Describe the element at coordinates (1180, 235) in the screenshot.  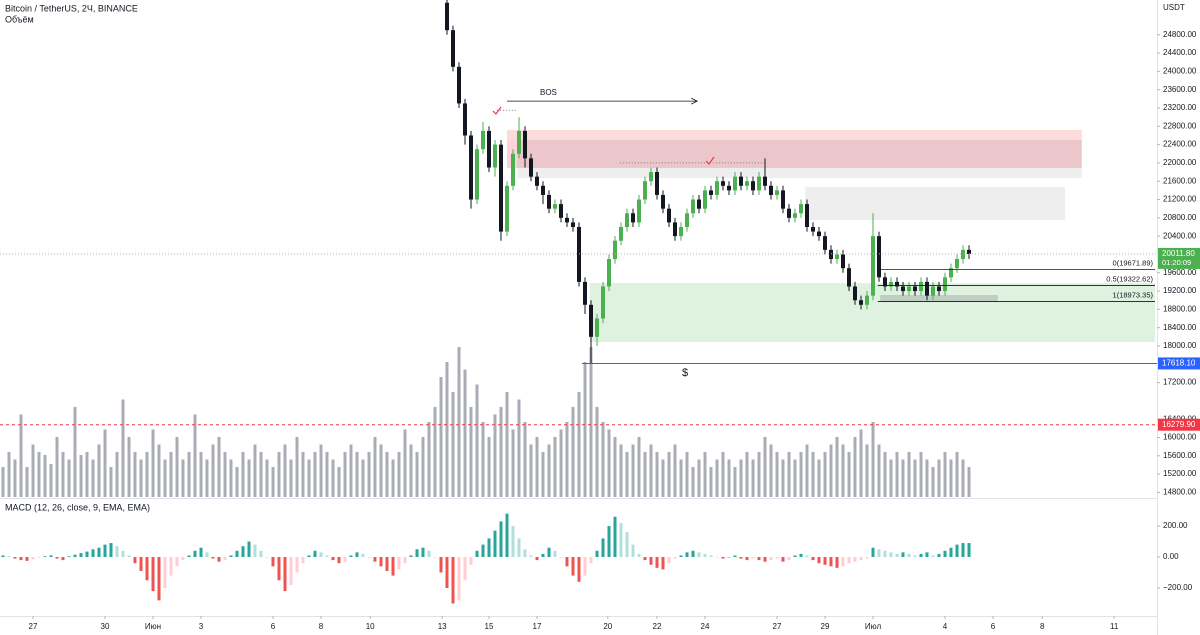
I see `y-tick-label: 20400.00` at that location.